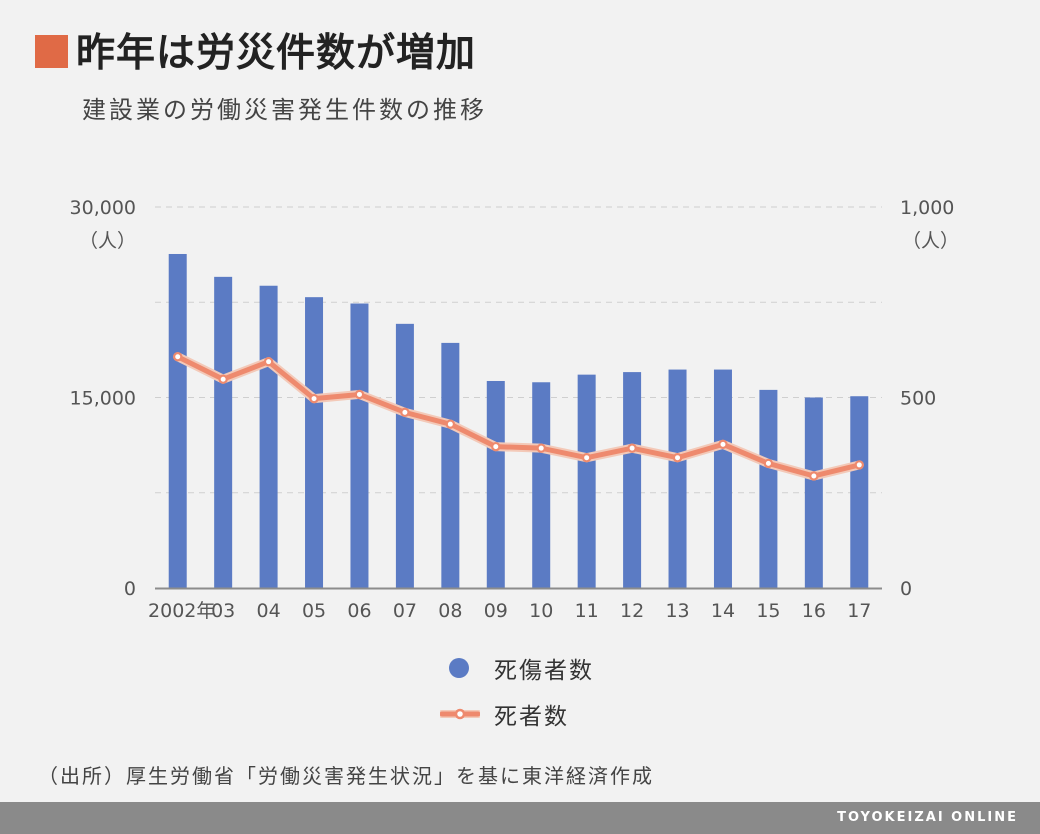  What do you see at coordinates (918, 399) in the screenshot?
I see `y-right-tick-label: 500` at bounding box center [918, 399].